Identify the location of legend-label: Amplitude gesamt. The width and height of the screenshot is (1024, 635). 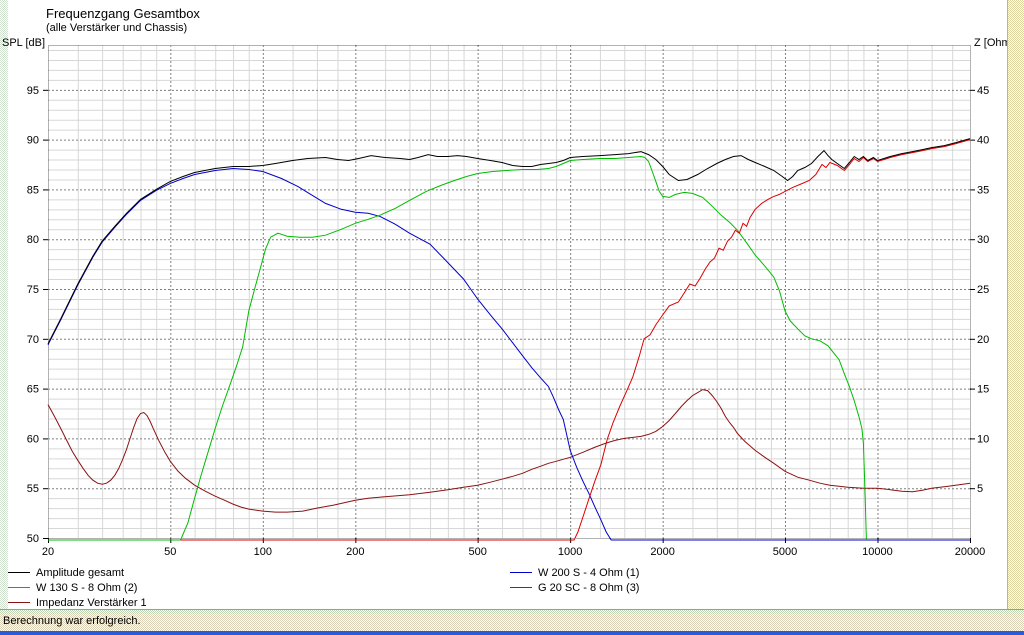
(80, 572).